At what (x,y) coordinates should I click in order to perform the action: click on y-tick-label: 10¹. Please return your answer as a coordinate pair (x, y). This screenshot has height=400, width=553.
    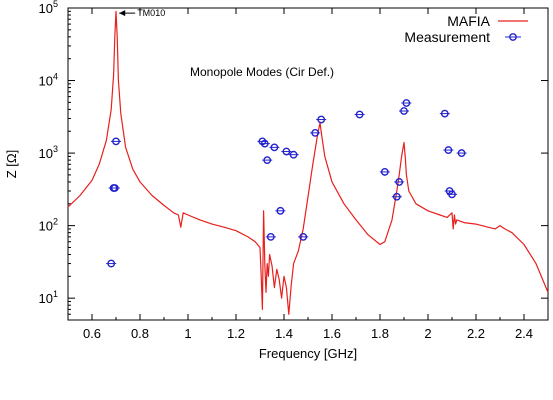
    Looking at the image, I should click on (48, 297).